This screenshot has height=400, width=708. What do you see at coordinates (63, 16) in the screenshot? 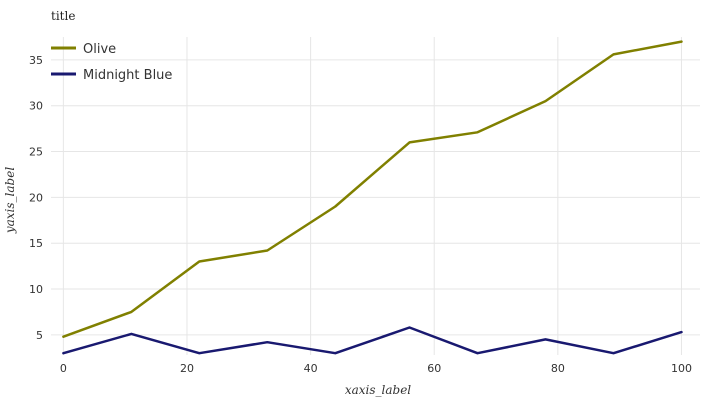
I see `chart-title: title` at bounding box center [63, 16].